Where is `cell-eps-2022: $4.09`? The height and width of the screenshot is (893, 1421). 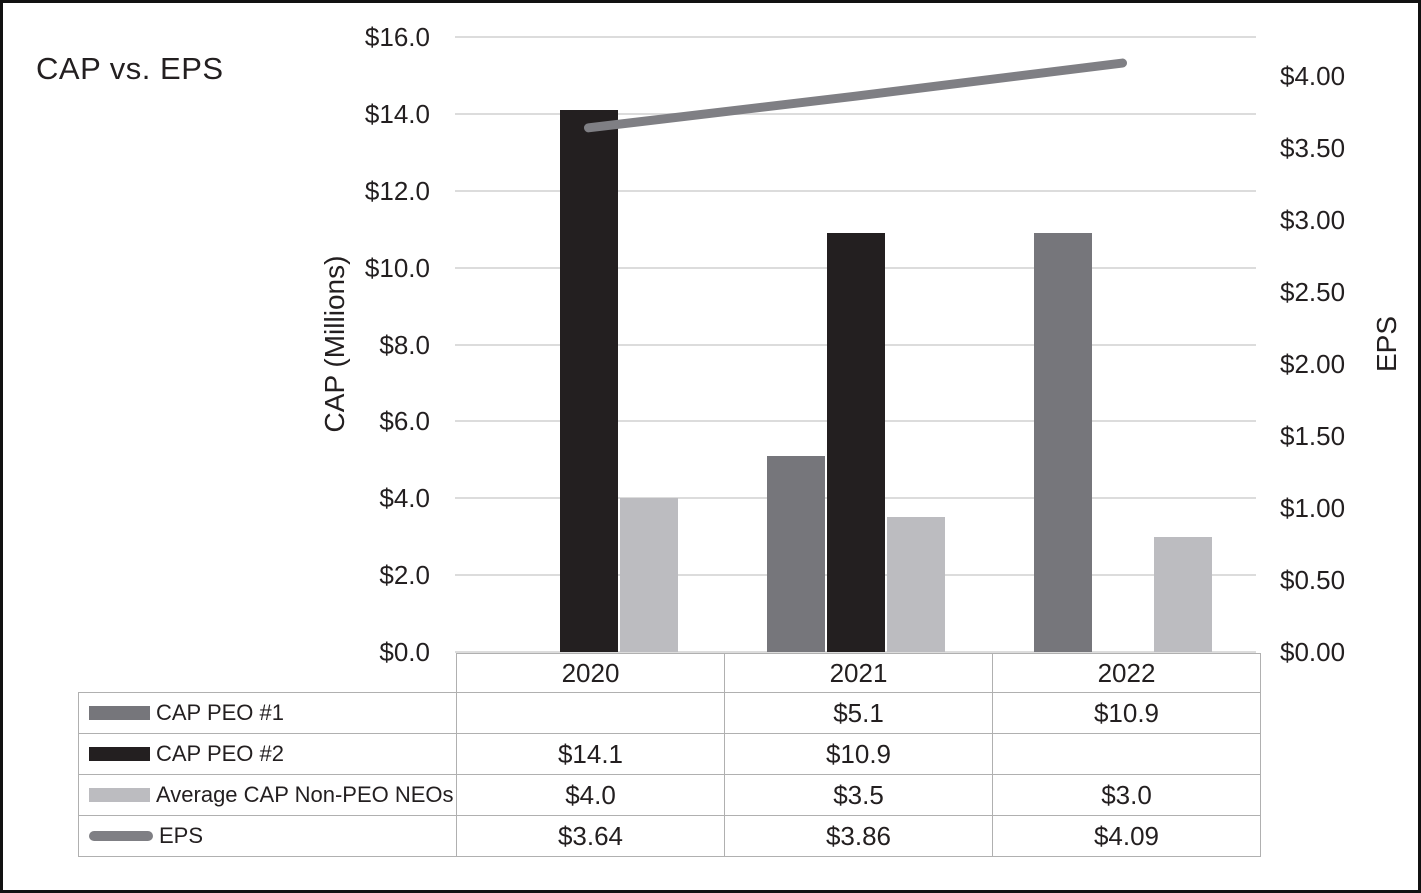
cell-eps-2022: $4.09 is located at coordinates (1126, 836).